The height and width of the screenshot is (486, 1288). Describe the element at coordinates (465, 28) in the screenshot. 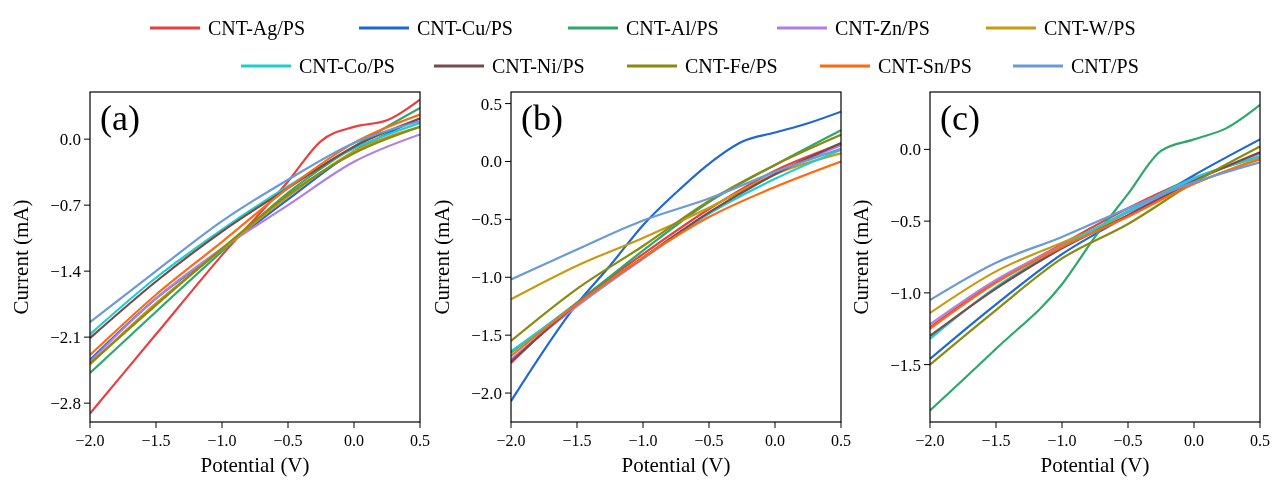

I see `legend-label: CNT-Cu/PS` at that location.